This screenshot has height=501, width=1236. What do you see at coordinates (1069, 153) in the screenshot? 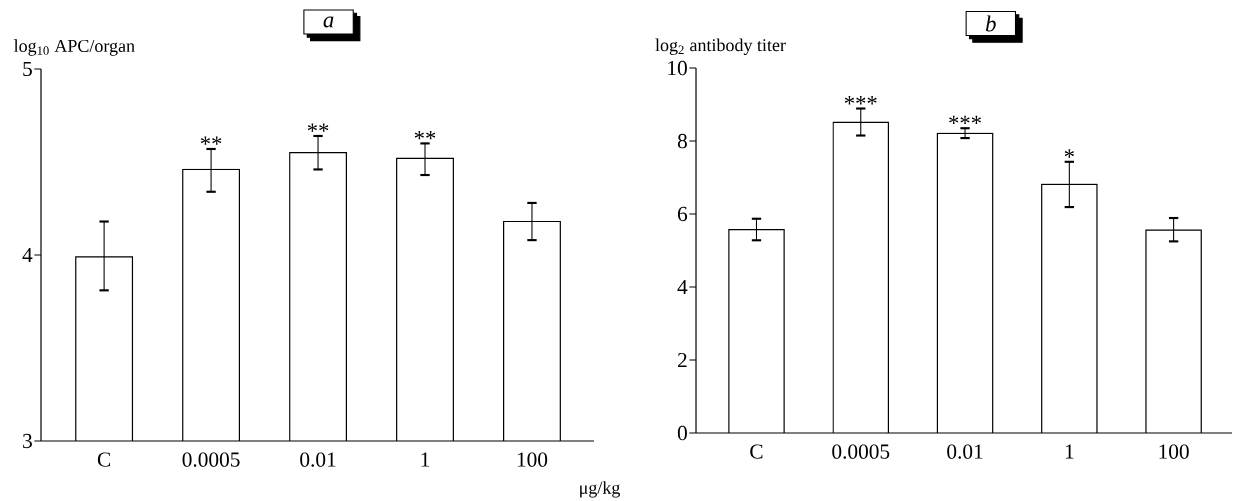
I see `annotation: *` at bounding box center [1069, 153].